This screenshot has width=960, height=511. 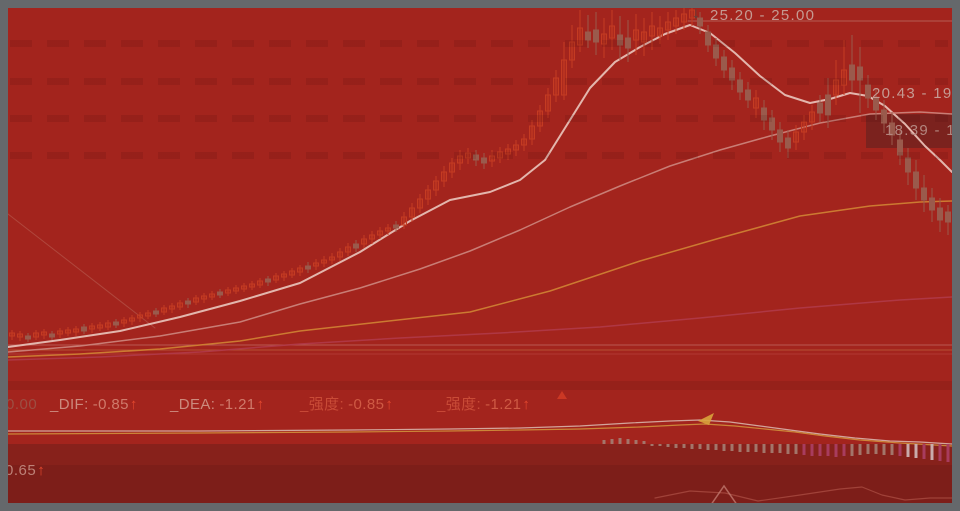 What do you see at coordinates (347, 405) in the screenshot?
I see `indicator-strength-1: _强度: -0.85↑` at bounding box center [347, 405].